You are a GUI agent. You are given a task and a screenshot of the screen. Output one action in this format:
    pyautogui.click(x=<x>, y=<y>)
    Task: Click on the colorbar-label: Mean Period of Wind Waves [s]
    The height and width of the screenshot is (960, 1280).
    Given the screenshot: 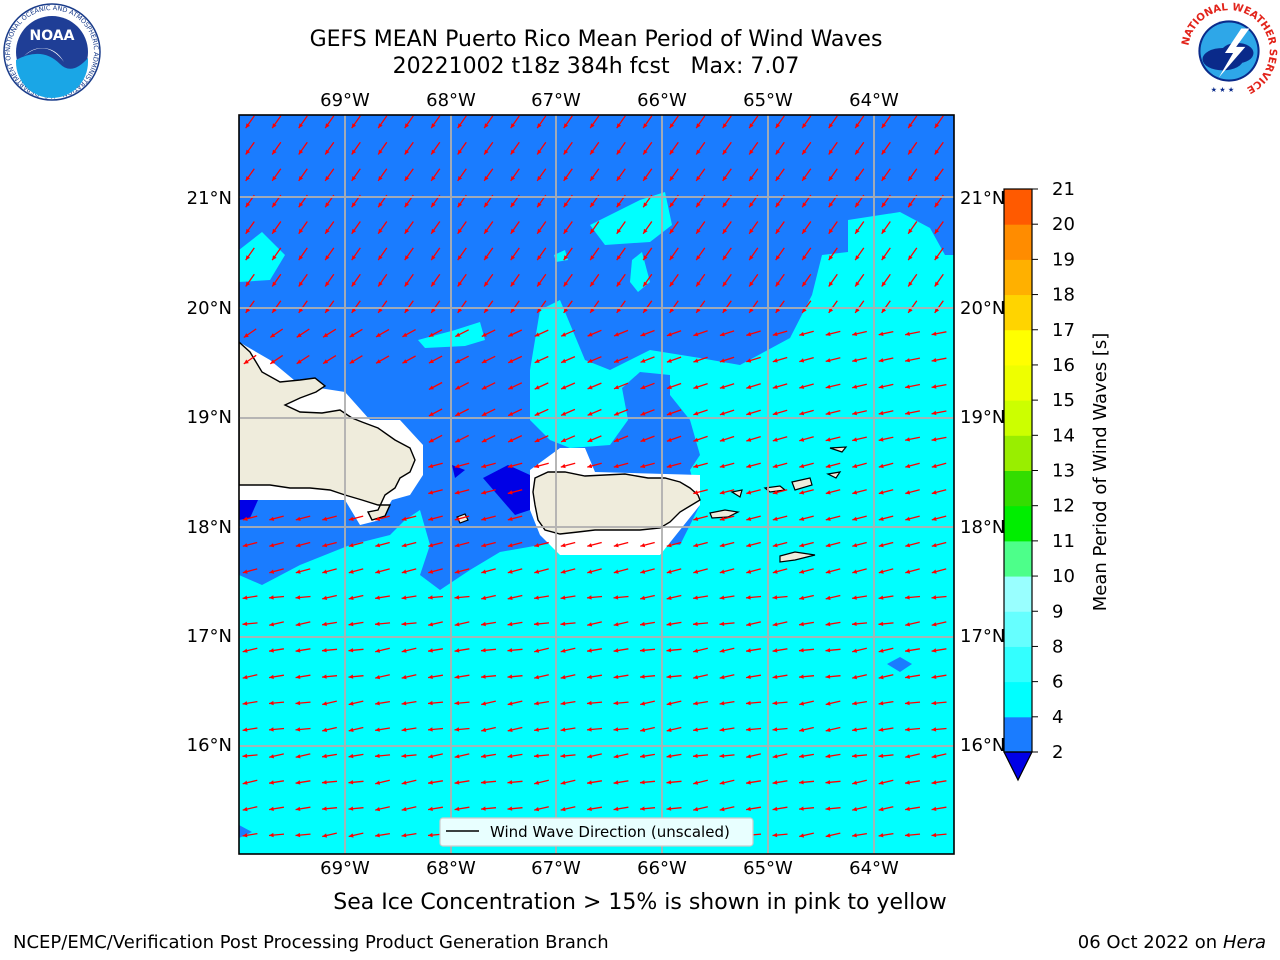 What is the action you would take?
    pyautogui.click(x=1100, y=472)
    